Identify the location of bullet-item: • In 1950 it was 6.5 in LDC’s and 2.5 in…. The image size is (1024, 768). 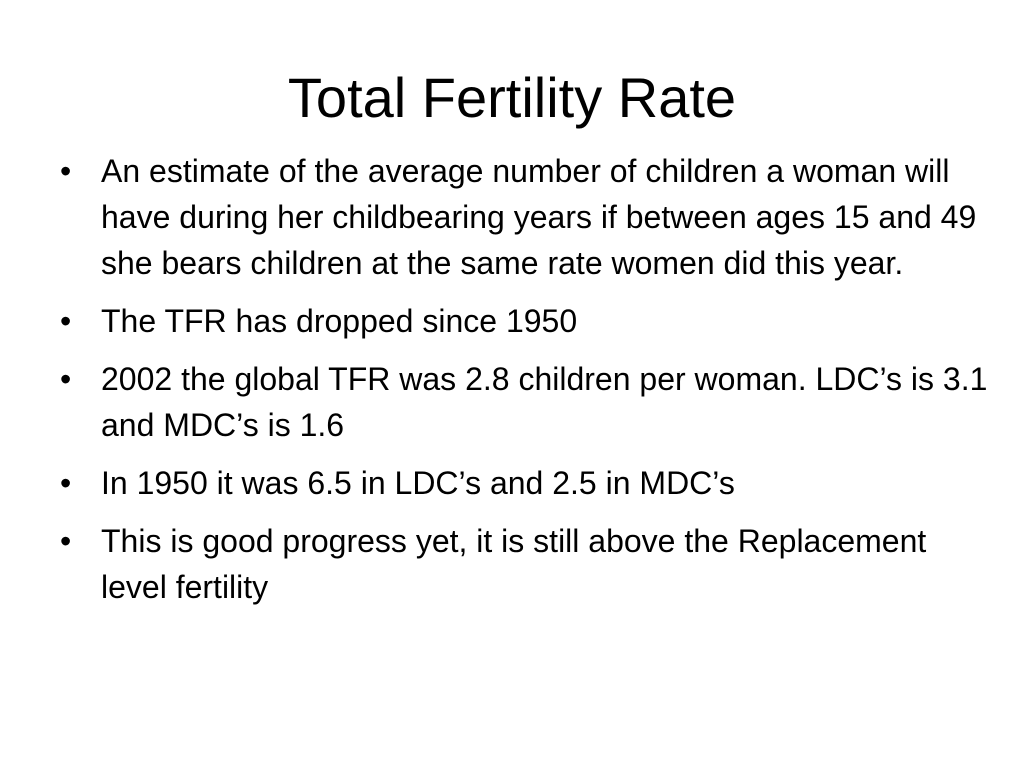
(525, 483).